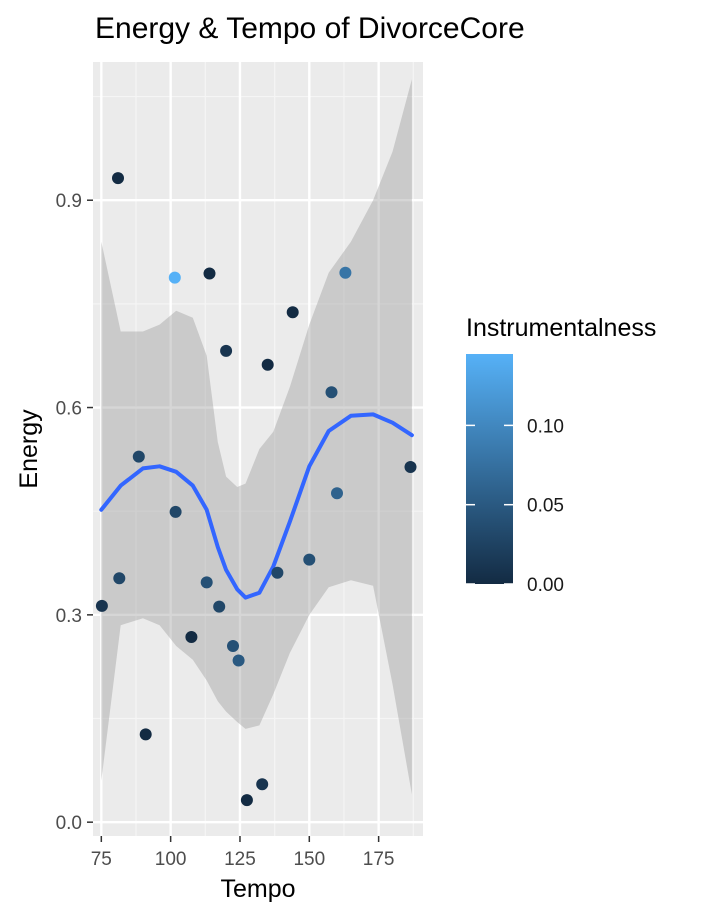 This screenshot has height=921, width=720. What do you see at coordinates (69, 823) in the screenshot?
I see `y-tick-label: 0.0` at bounding box center [69, 823].